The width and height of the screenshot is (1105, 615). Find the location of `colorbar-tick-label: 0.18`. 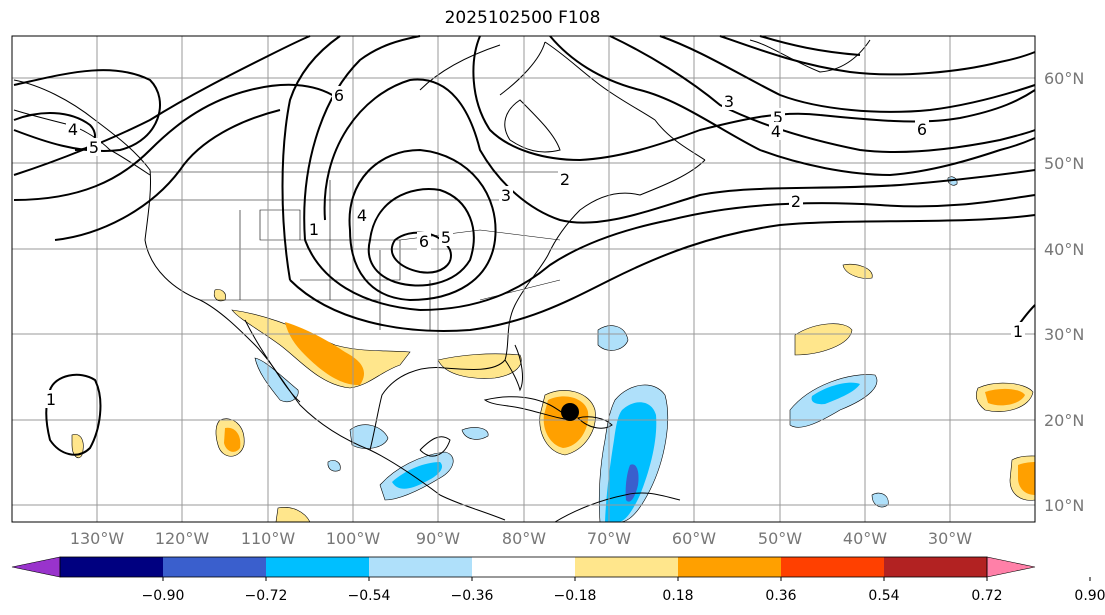

colorbar-tick-label: 0.18 is located at coordinates (677, 596).